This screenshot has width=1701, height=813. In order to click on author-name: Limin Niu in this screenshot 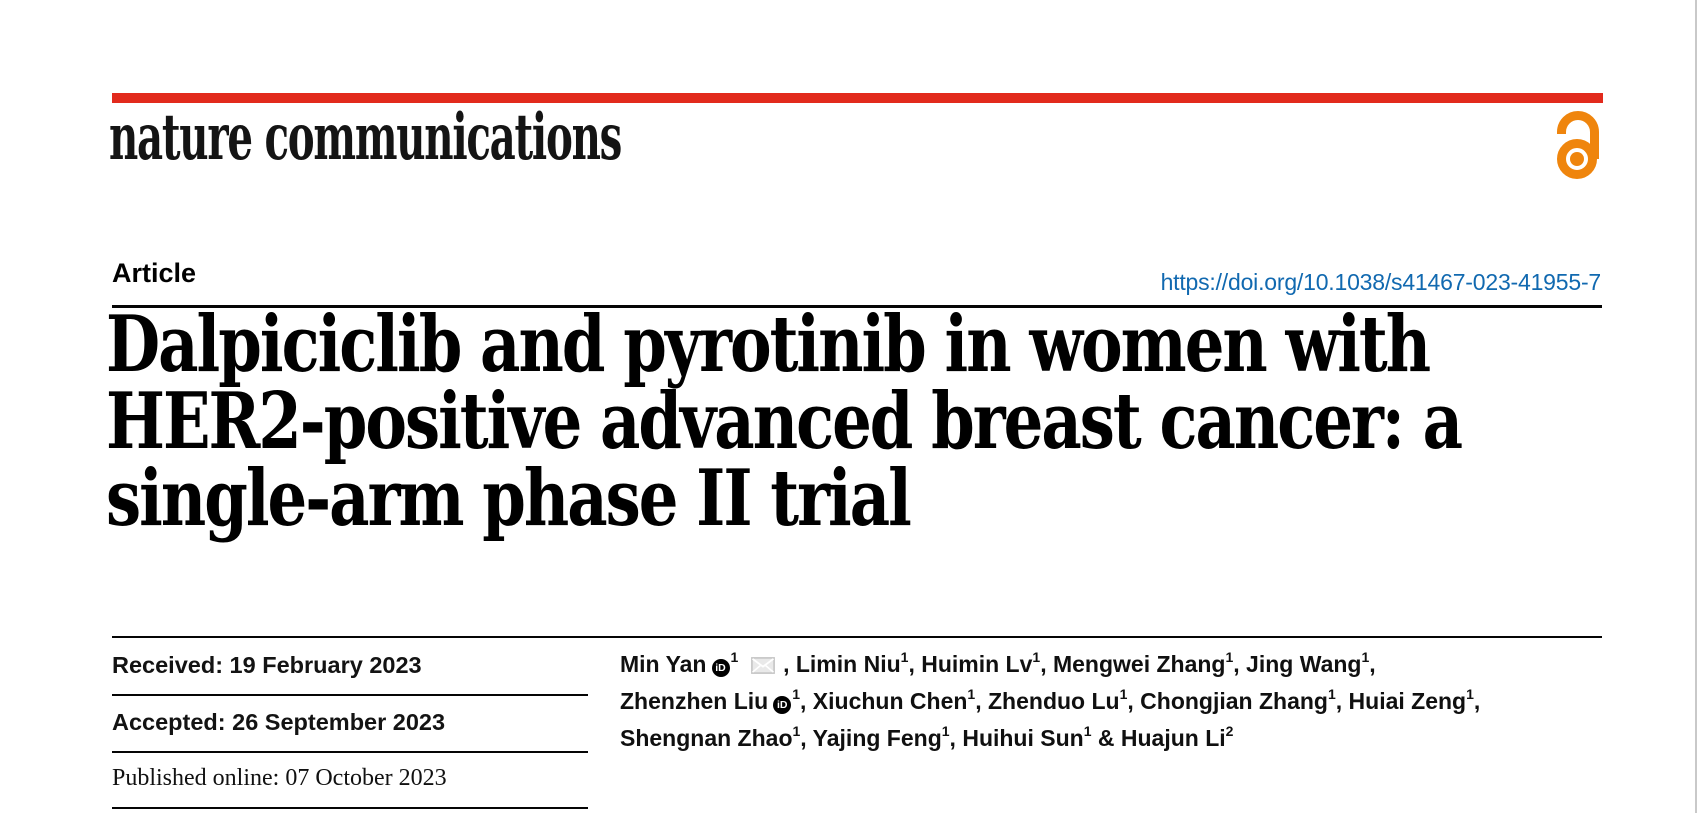, I will do `click(848, 664)`.